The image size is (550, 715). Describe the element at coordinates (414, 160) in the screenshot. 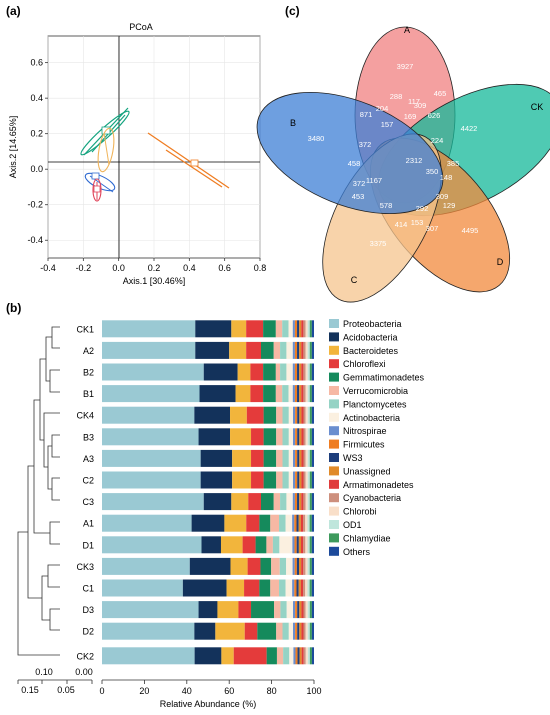

I see `venn-count: 2312` at that location.